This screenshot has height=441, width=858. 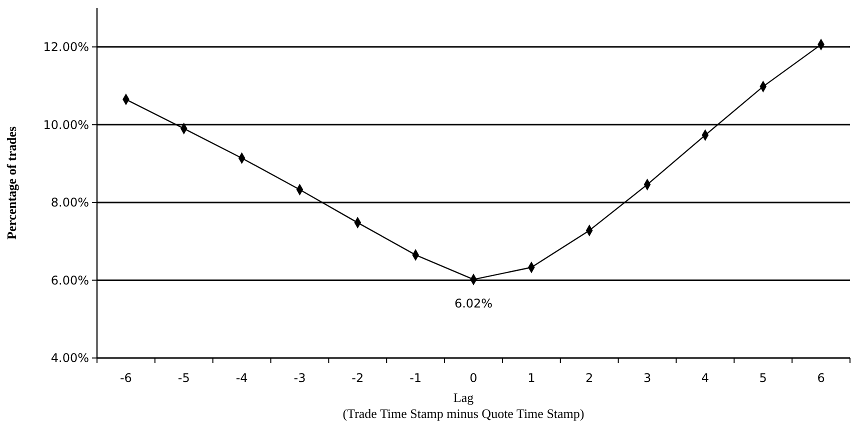 What do you see at coordinates (66, 125) in the screenshot?
I see `y-tick-label: 10.00%` at bounding box center [66, 125].